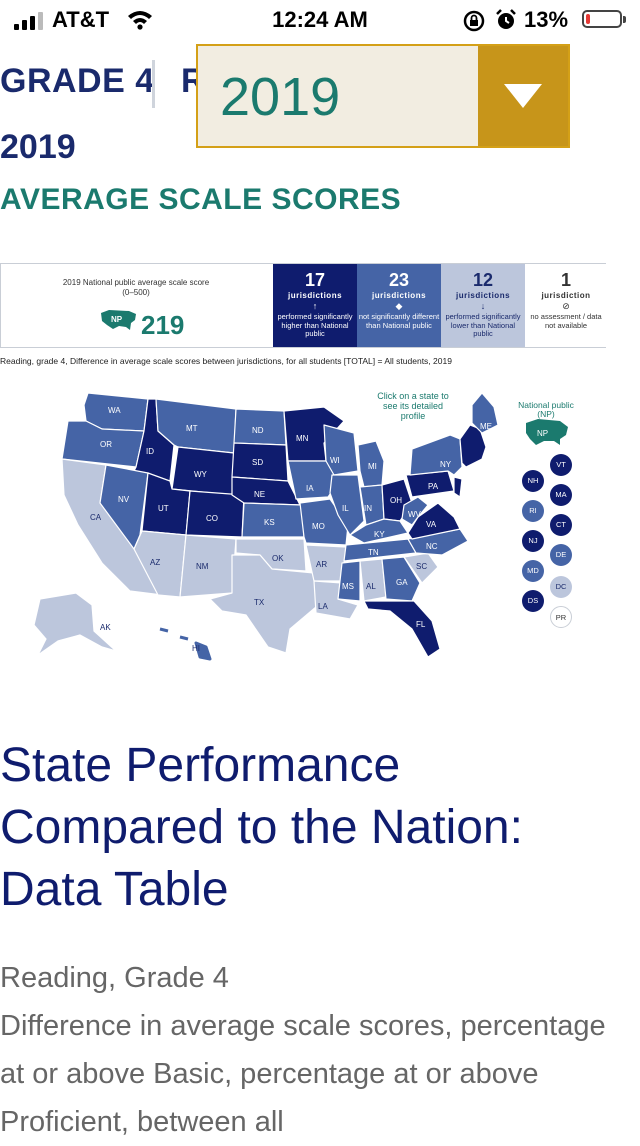 This screenshot has height=1146, width=640. What do you see at coordinates (75, 624) in the screenshot?
I see `state-AK` at bounding box center [75, 624].